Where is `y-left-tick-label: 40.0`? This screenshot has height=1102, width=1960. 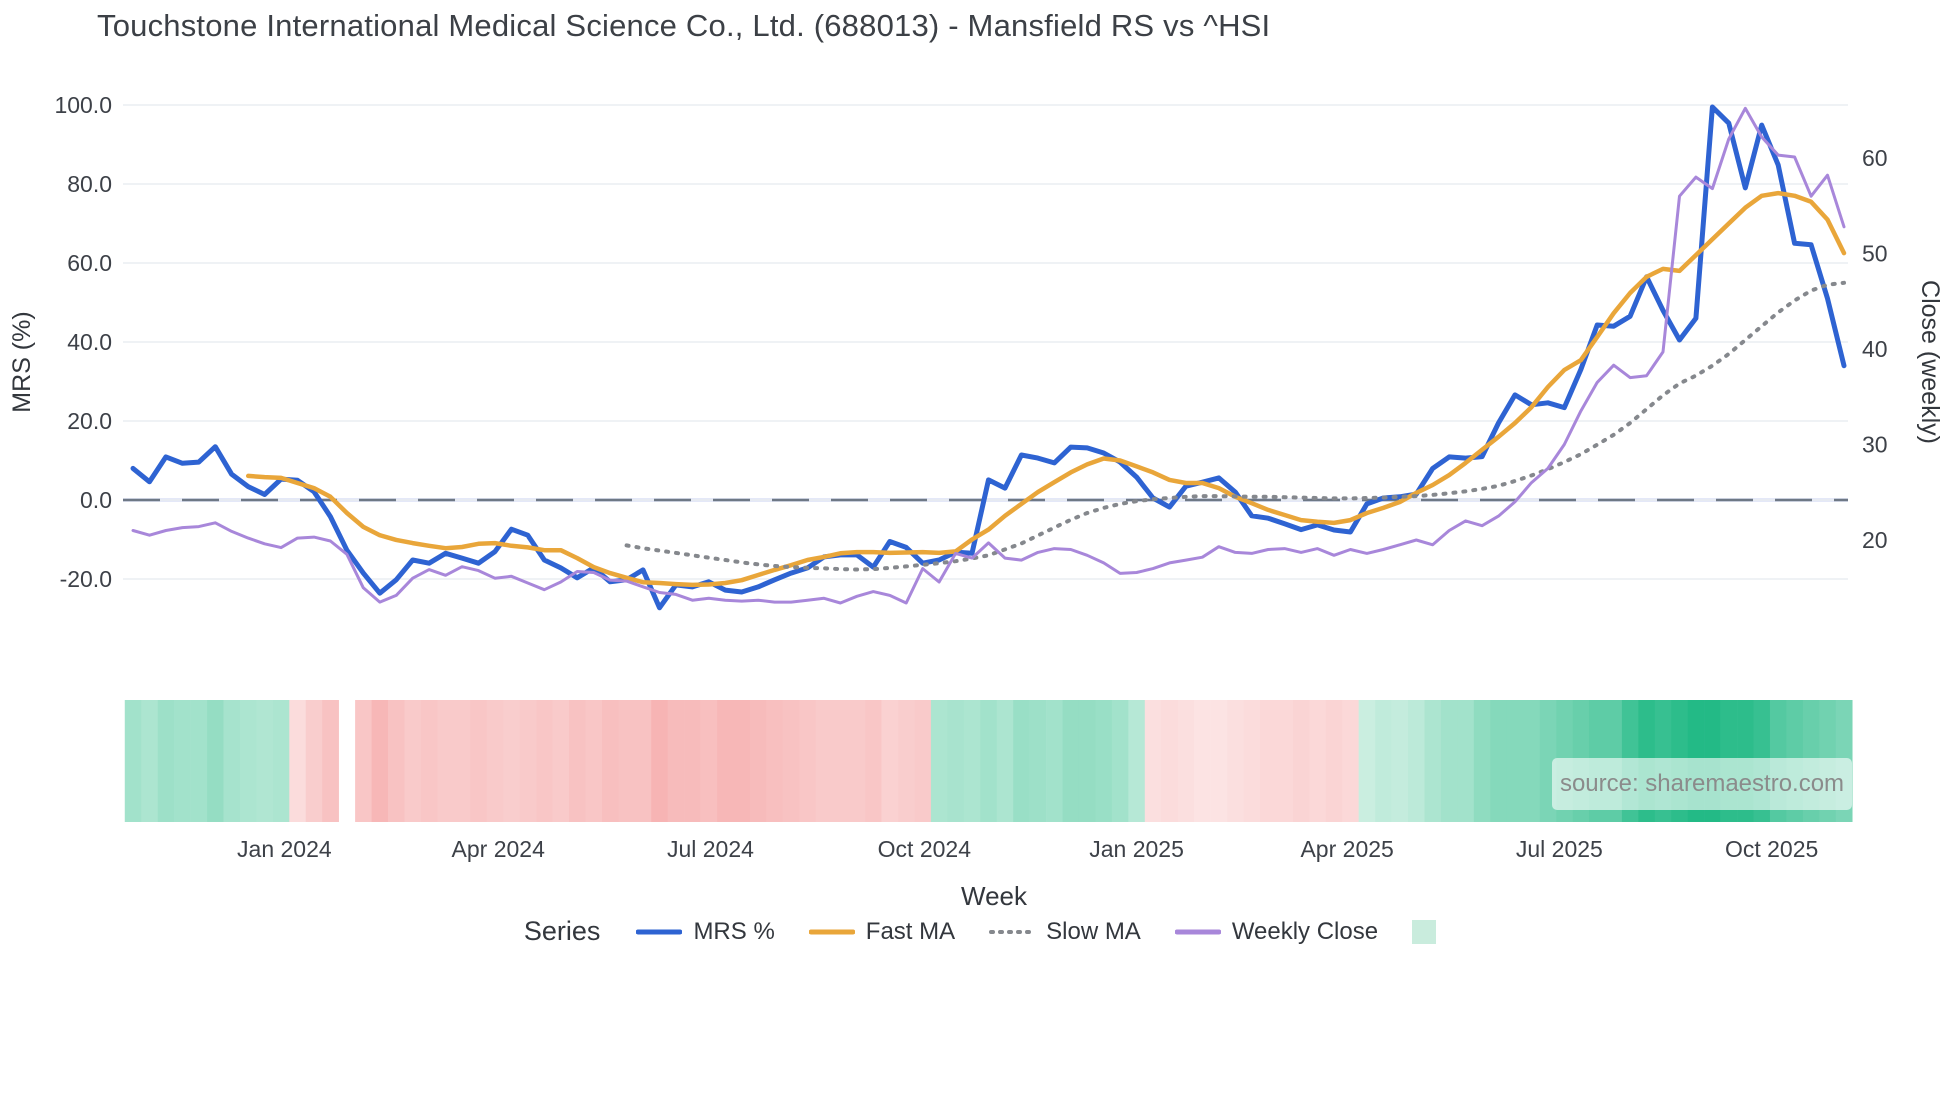
y-left-tick-label: 40.0 is located at coordinates (89, 342).